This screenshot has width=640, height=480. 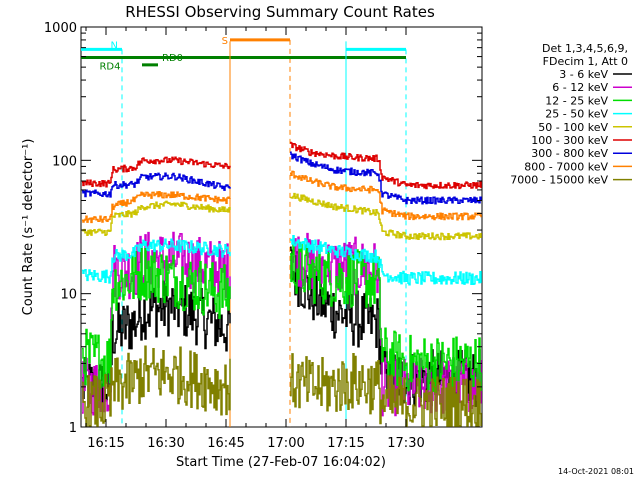 What do you see at coordinates (583, 74) in the screenshot?
I see `legend-entry-label: 3 - 6 keV` at bounding box center [583, 74].